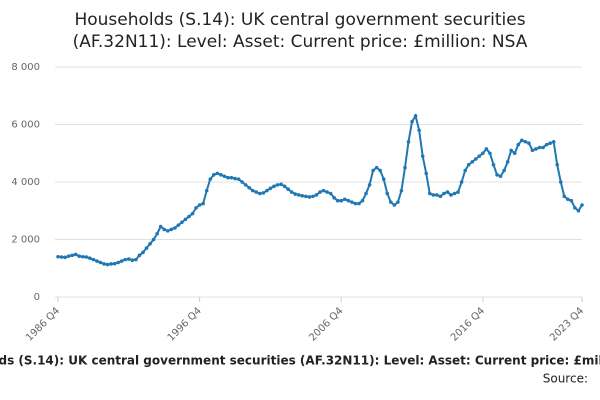 The width and height of the screenshot is (600, 400). What do you see at coordinates (185, 324) in the screenshot?
I see `x-tick-label: 1996 Q4` at bounding box center [185, 324].